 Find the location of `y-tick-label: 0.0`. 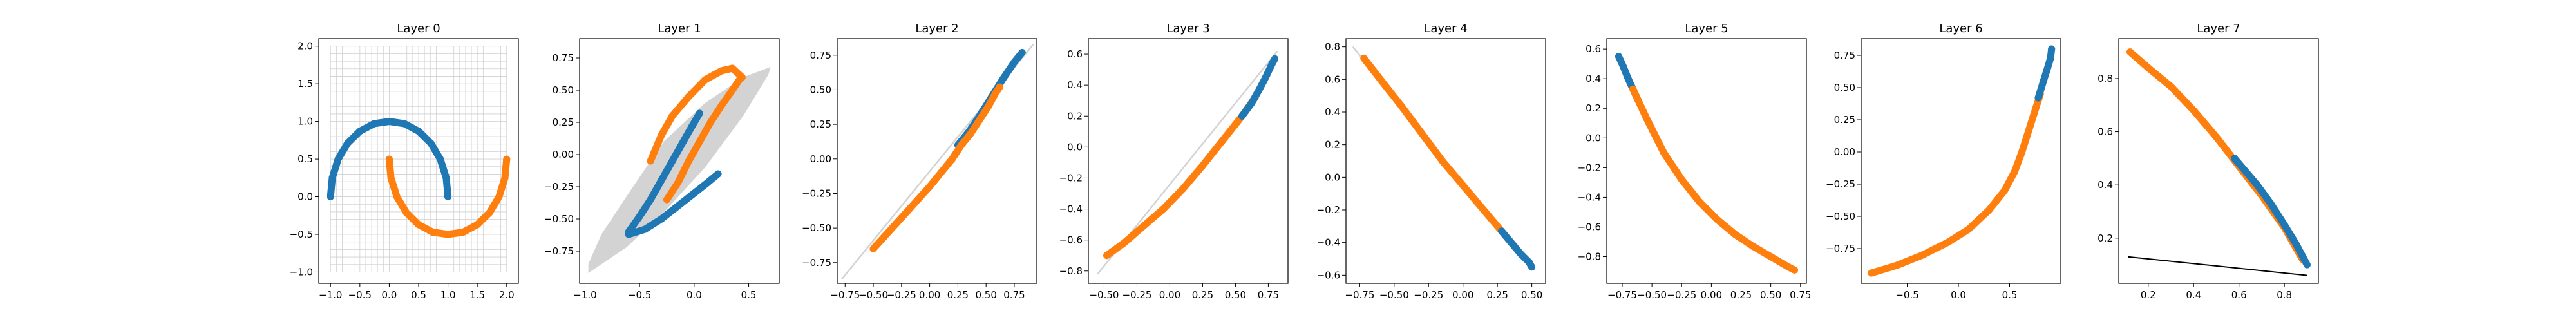

y-tick-label: 0.0 is located at coordinates (1075, 147).